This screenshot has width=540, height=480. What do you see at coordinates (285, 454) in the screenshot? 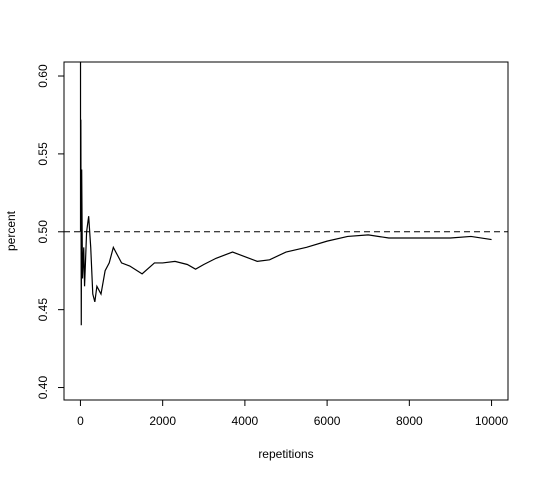
I see `x-axis-label: repetitions` at bounding box center [285, 454].